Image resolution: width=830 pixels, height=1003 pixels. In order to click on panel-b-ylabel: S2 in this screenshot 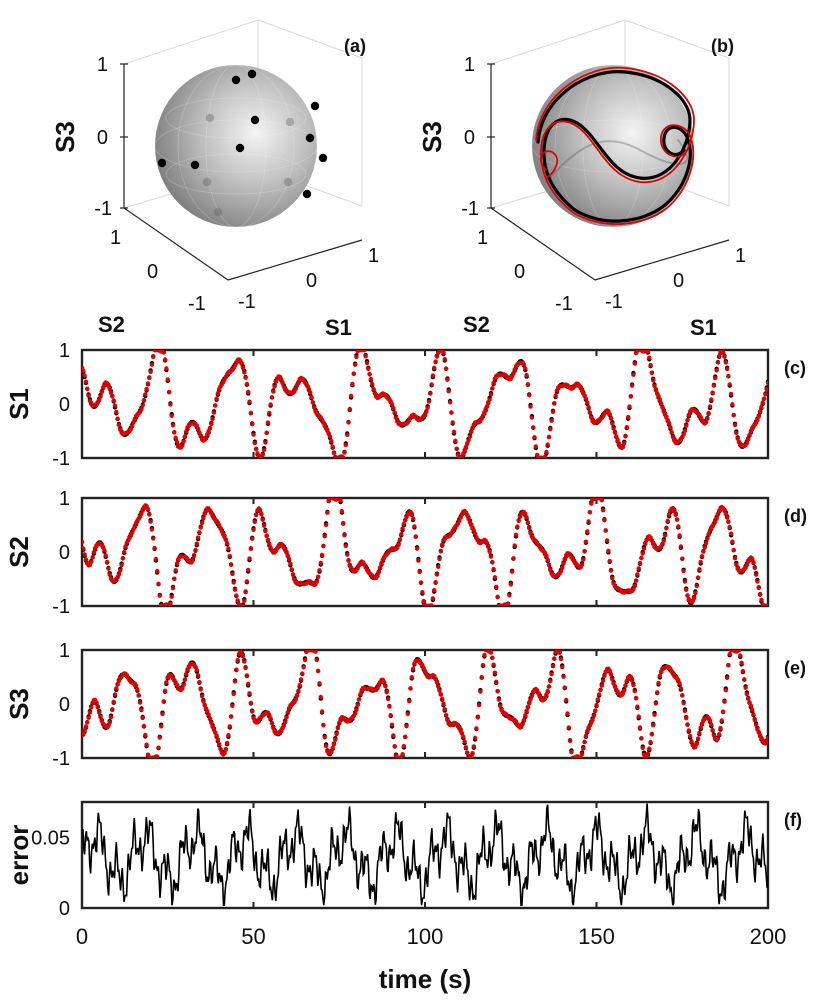, I will do `click(476, 324)`.